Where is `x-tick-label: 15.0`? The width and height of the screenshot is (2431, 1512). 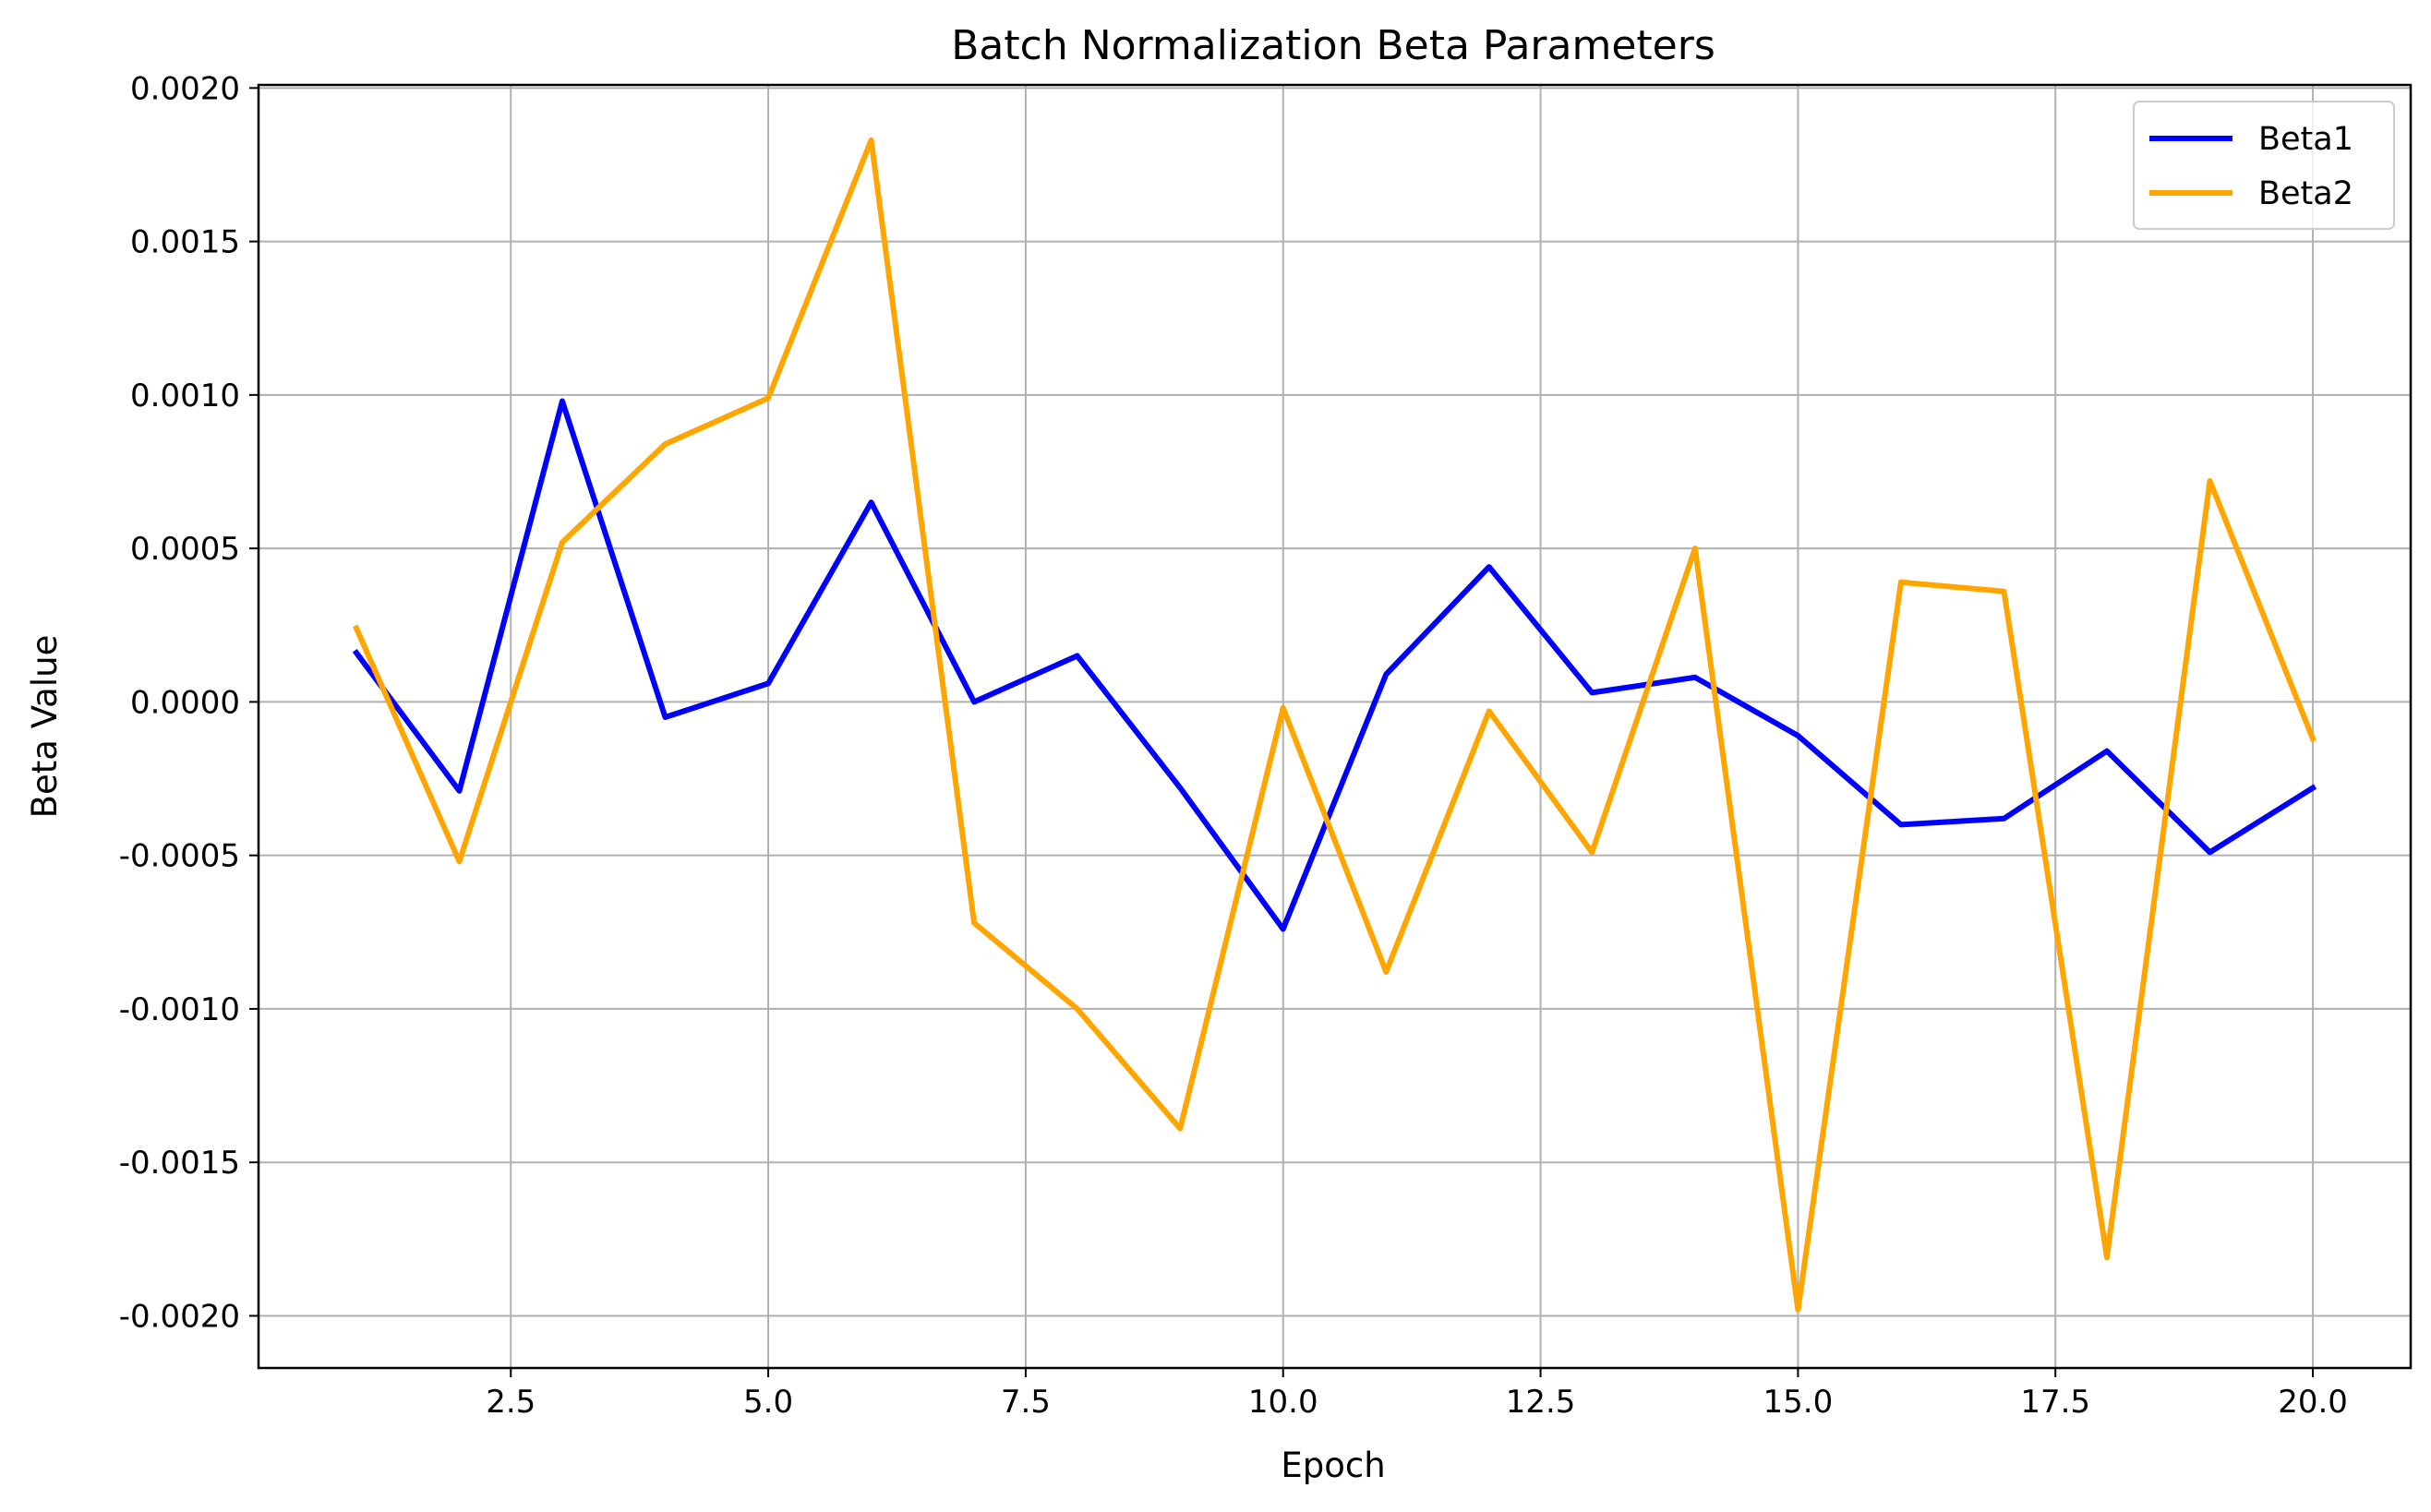
x-tick-label: 15.0 is located at coordinates (1798, 1402).